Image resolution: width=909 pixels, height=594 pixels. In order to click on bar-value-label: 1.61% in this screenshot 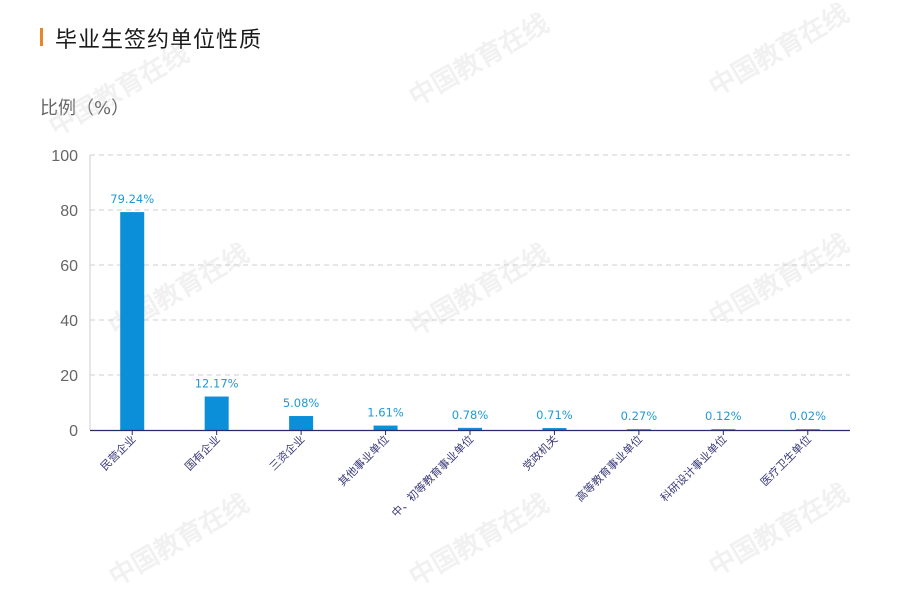, I will do `click(385, 413)`.